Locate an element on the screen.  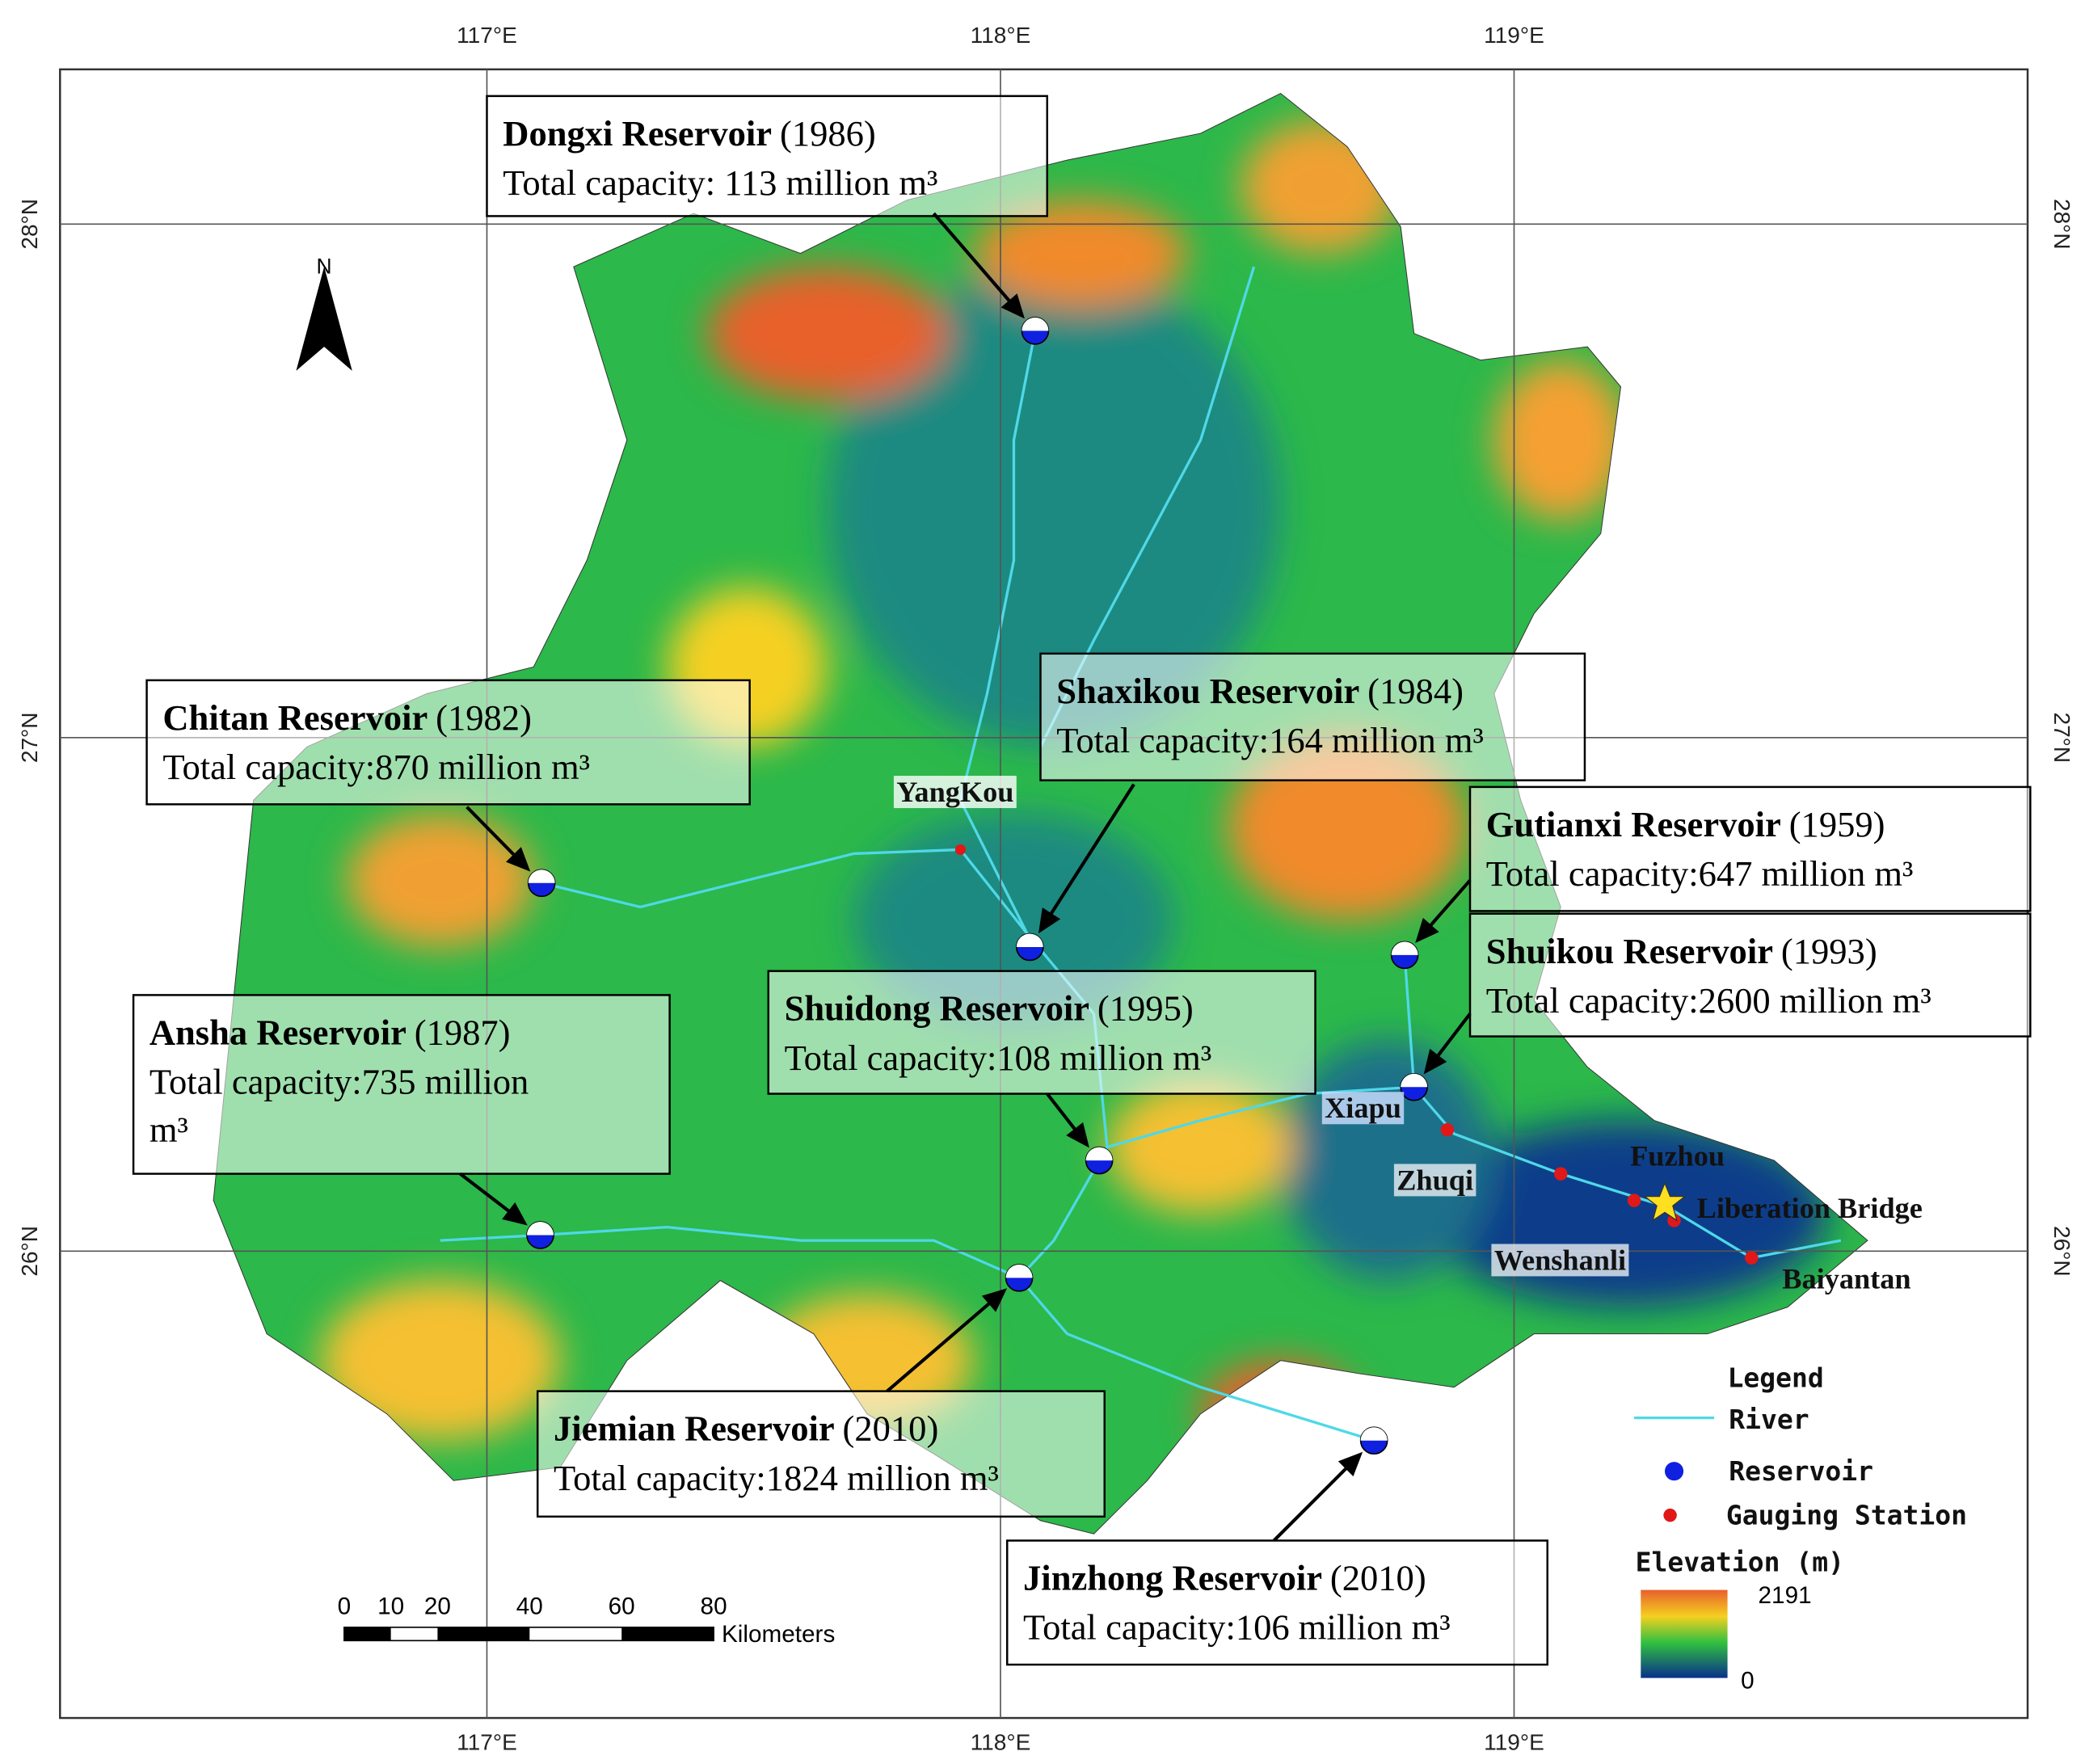
scale-tick-label: 40 is located at coordinates (529, 1606).